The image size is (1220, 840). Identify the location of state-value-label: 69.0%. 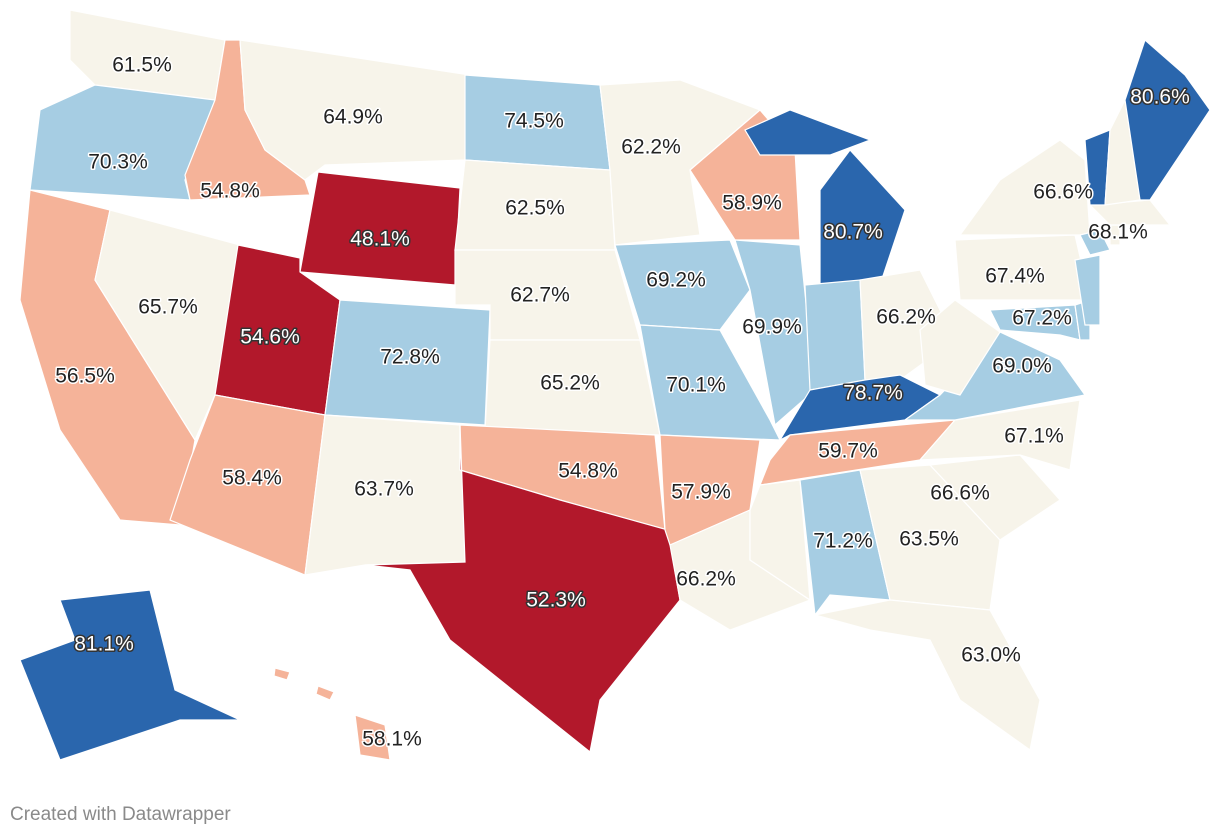
(1022, 366).